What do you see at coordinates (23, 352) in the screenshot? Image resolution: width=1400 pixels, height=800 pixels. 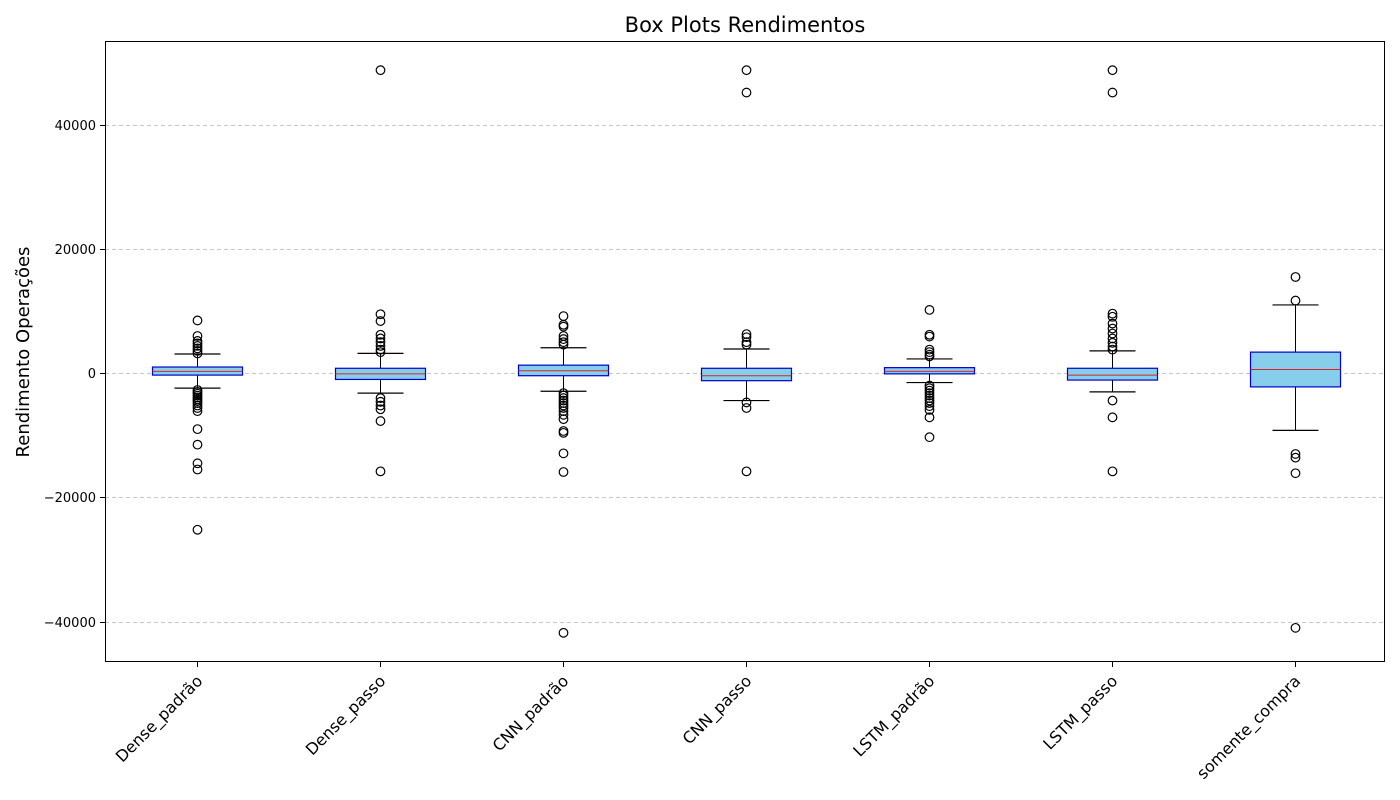 I see `y-axis-label: Rendimento Operações` at bounding box center [23, 352].